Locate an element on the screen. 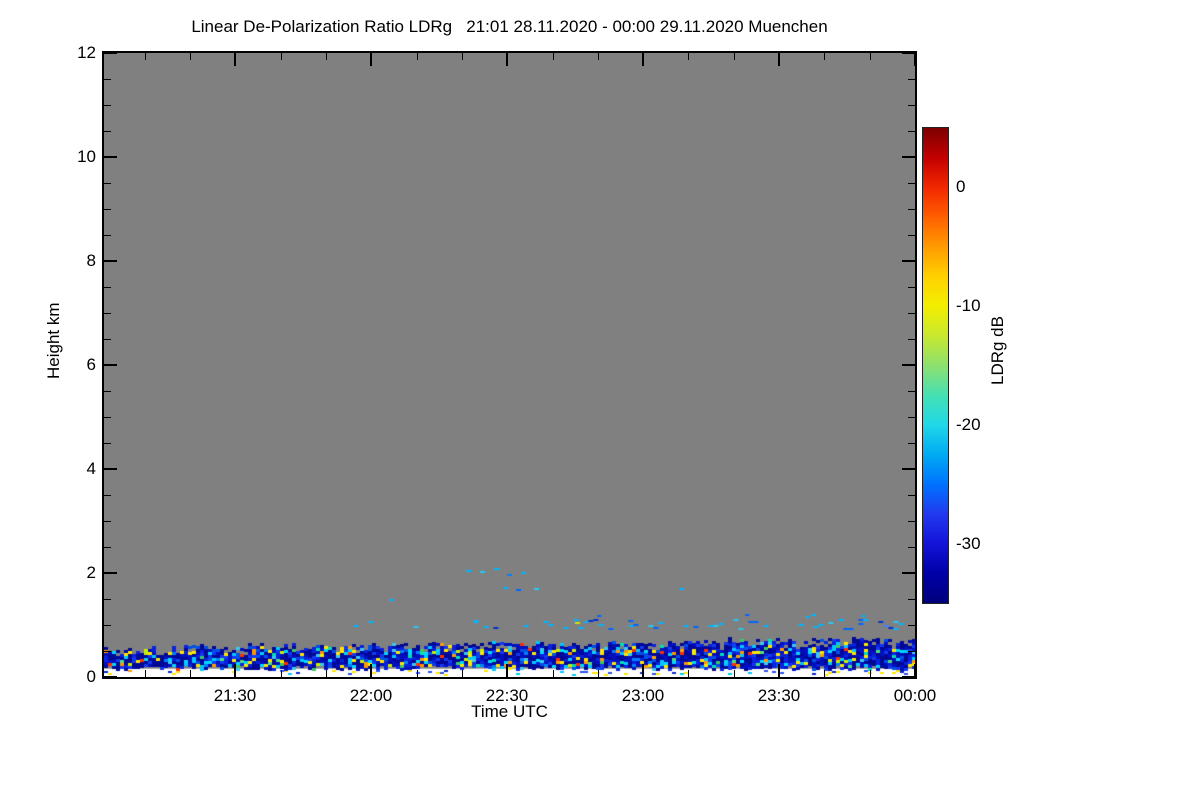  y-tick-label: 4 is located at coordinates (91, 468).